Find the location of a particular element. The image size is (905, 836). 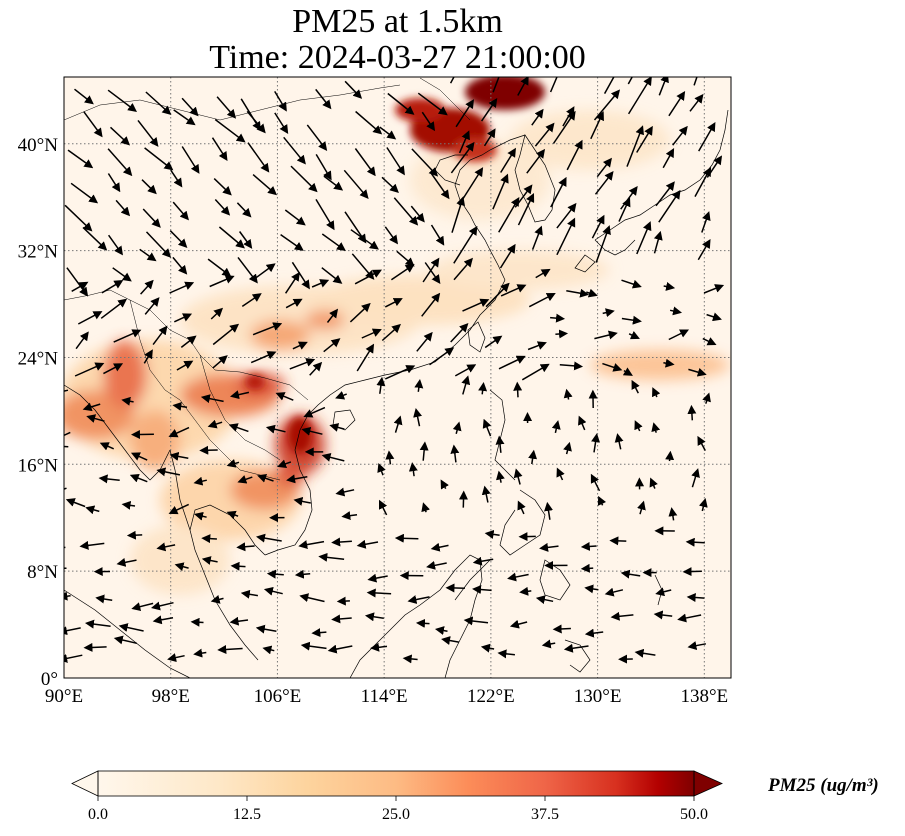

lat-tick-label: 8°N is located at coordinates (42, 572).